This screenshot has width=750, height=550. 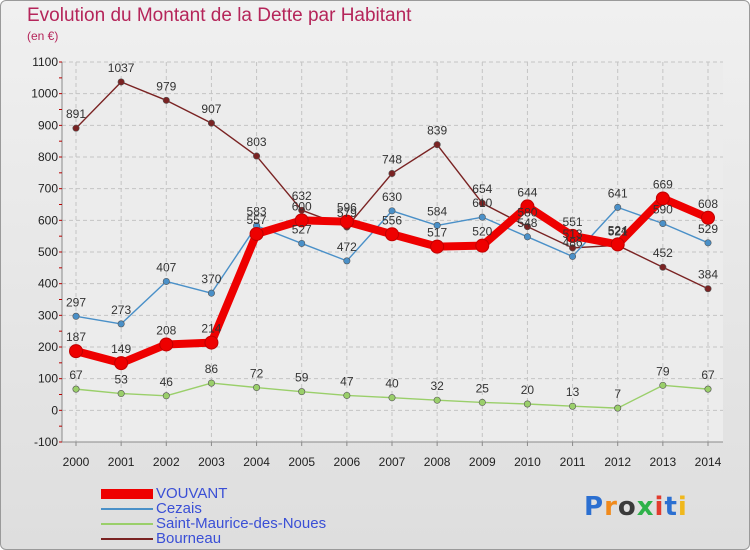 What do you see at coordinates (392, 159) in the screenshot?
I see `data-label-bourneau: 748` at bounding box center [392, 159].